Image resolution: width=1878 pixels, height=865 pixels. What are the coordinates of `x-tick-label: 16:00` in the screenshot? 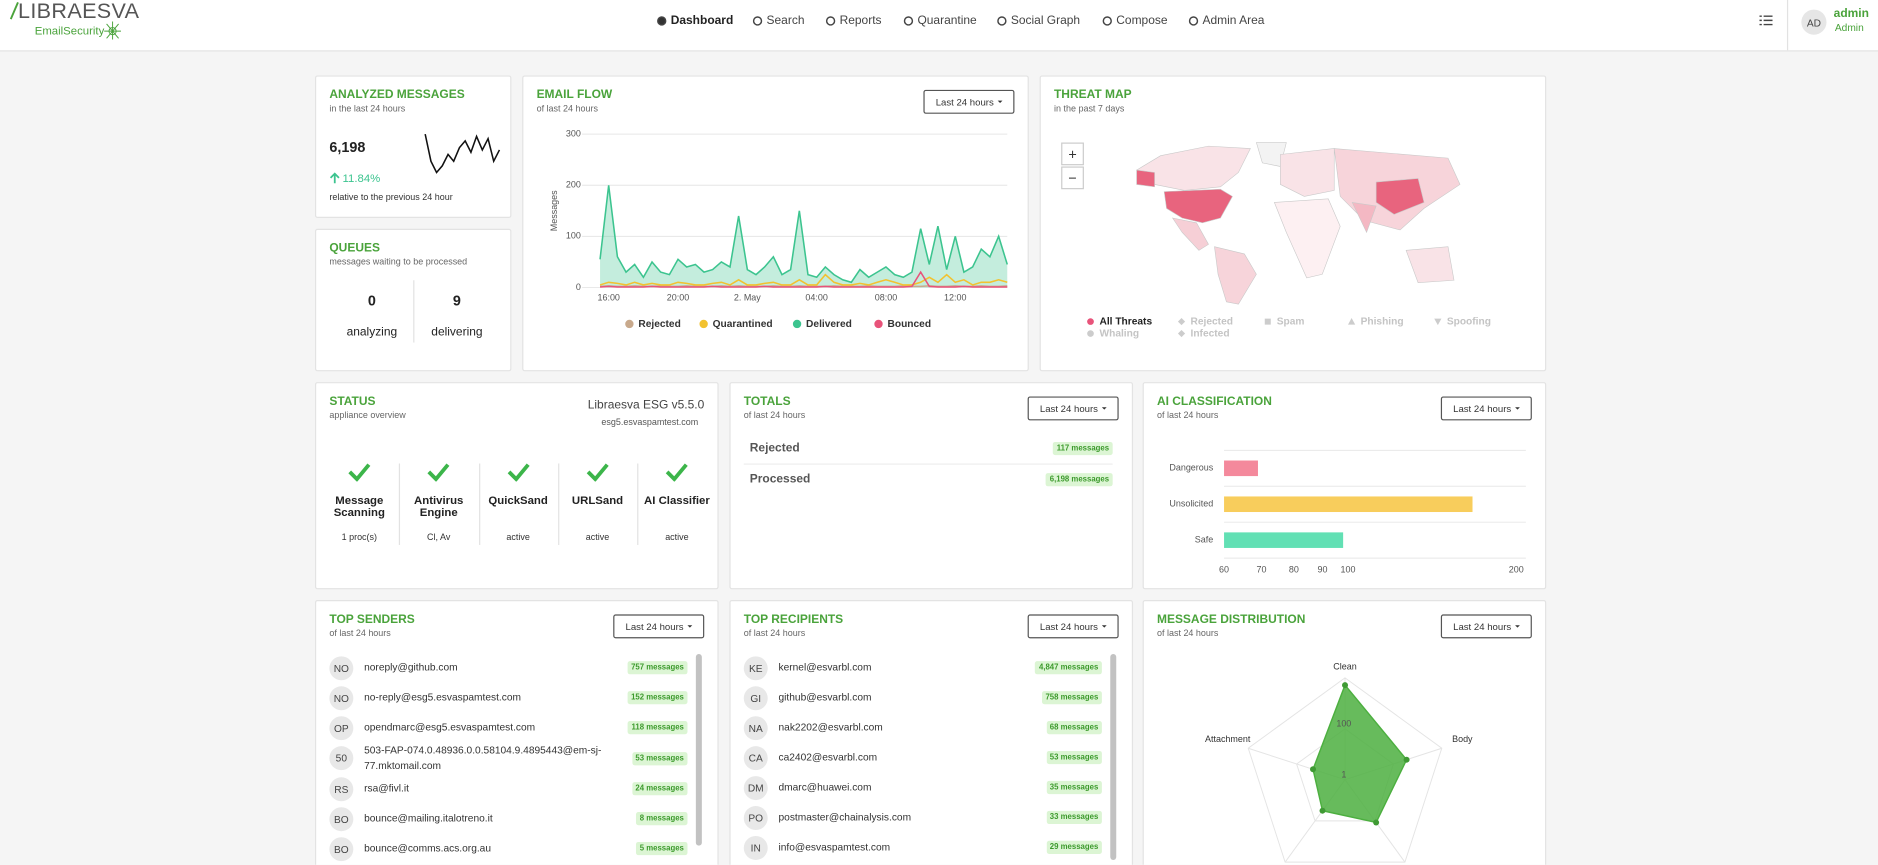 It's located at (608, 298).